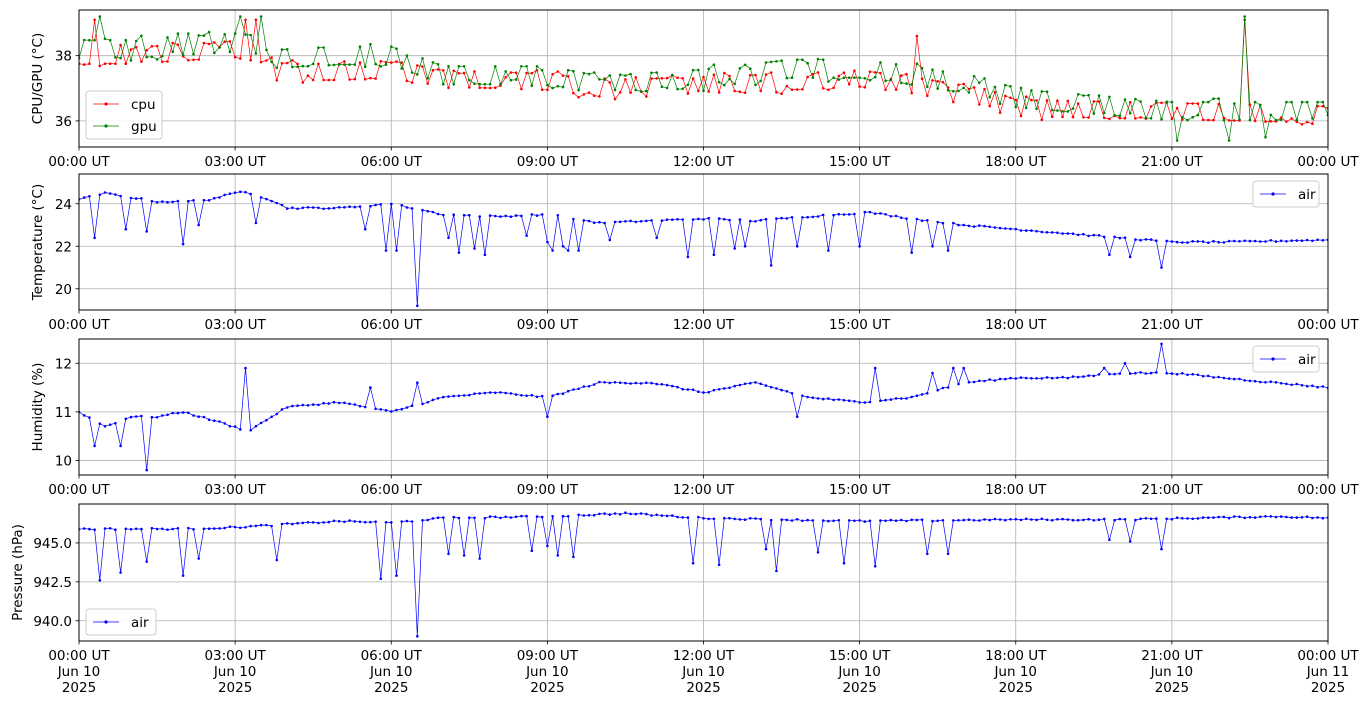 Image resolution: width=1368 pixels, height=707 pixels. Describe the element at coordinates (392, 325) in the screenshot. I see `x-tick-label: 06:00 UT` at that location.